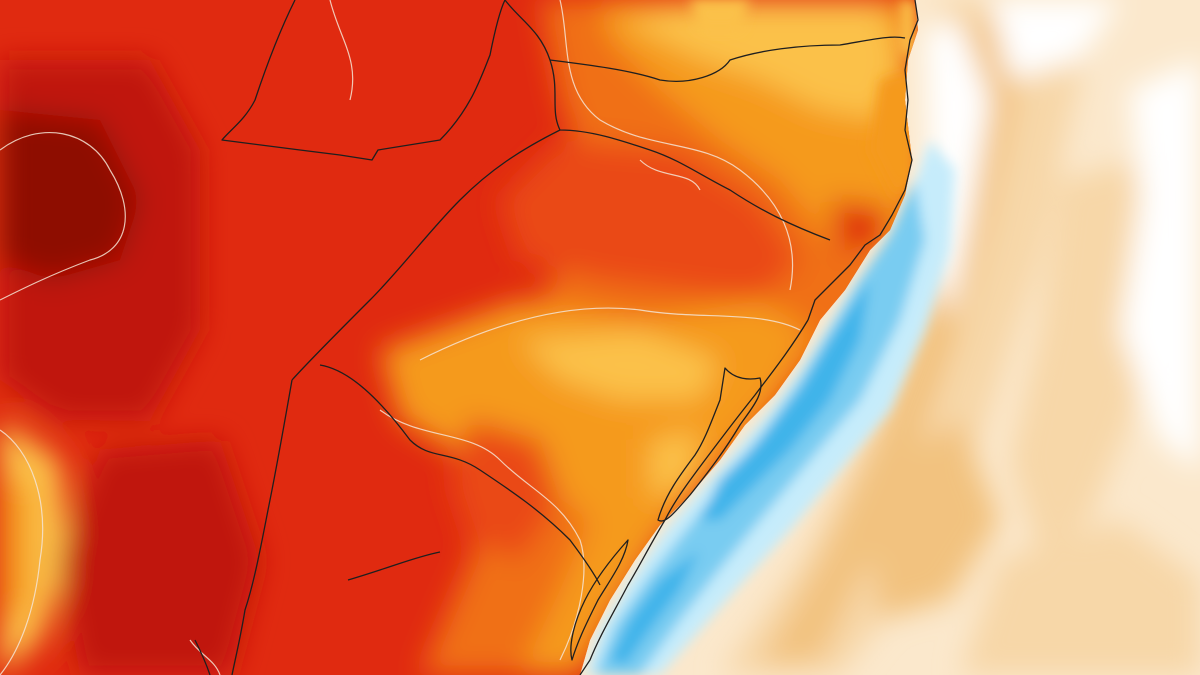  What do you see at coordinates (394, 566) in the screenshot?
I see `river-uruguay` at bounding box center [394, 566].